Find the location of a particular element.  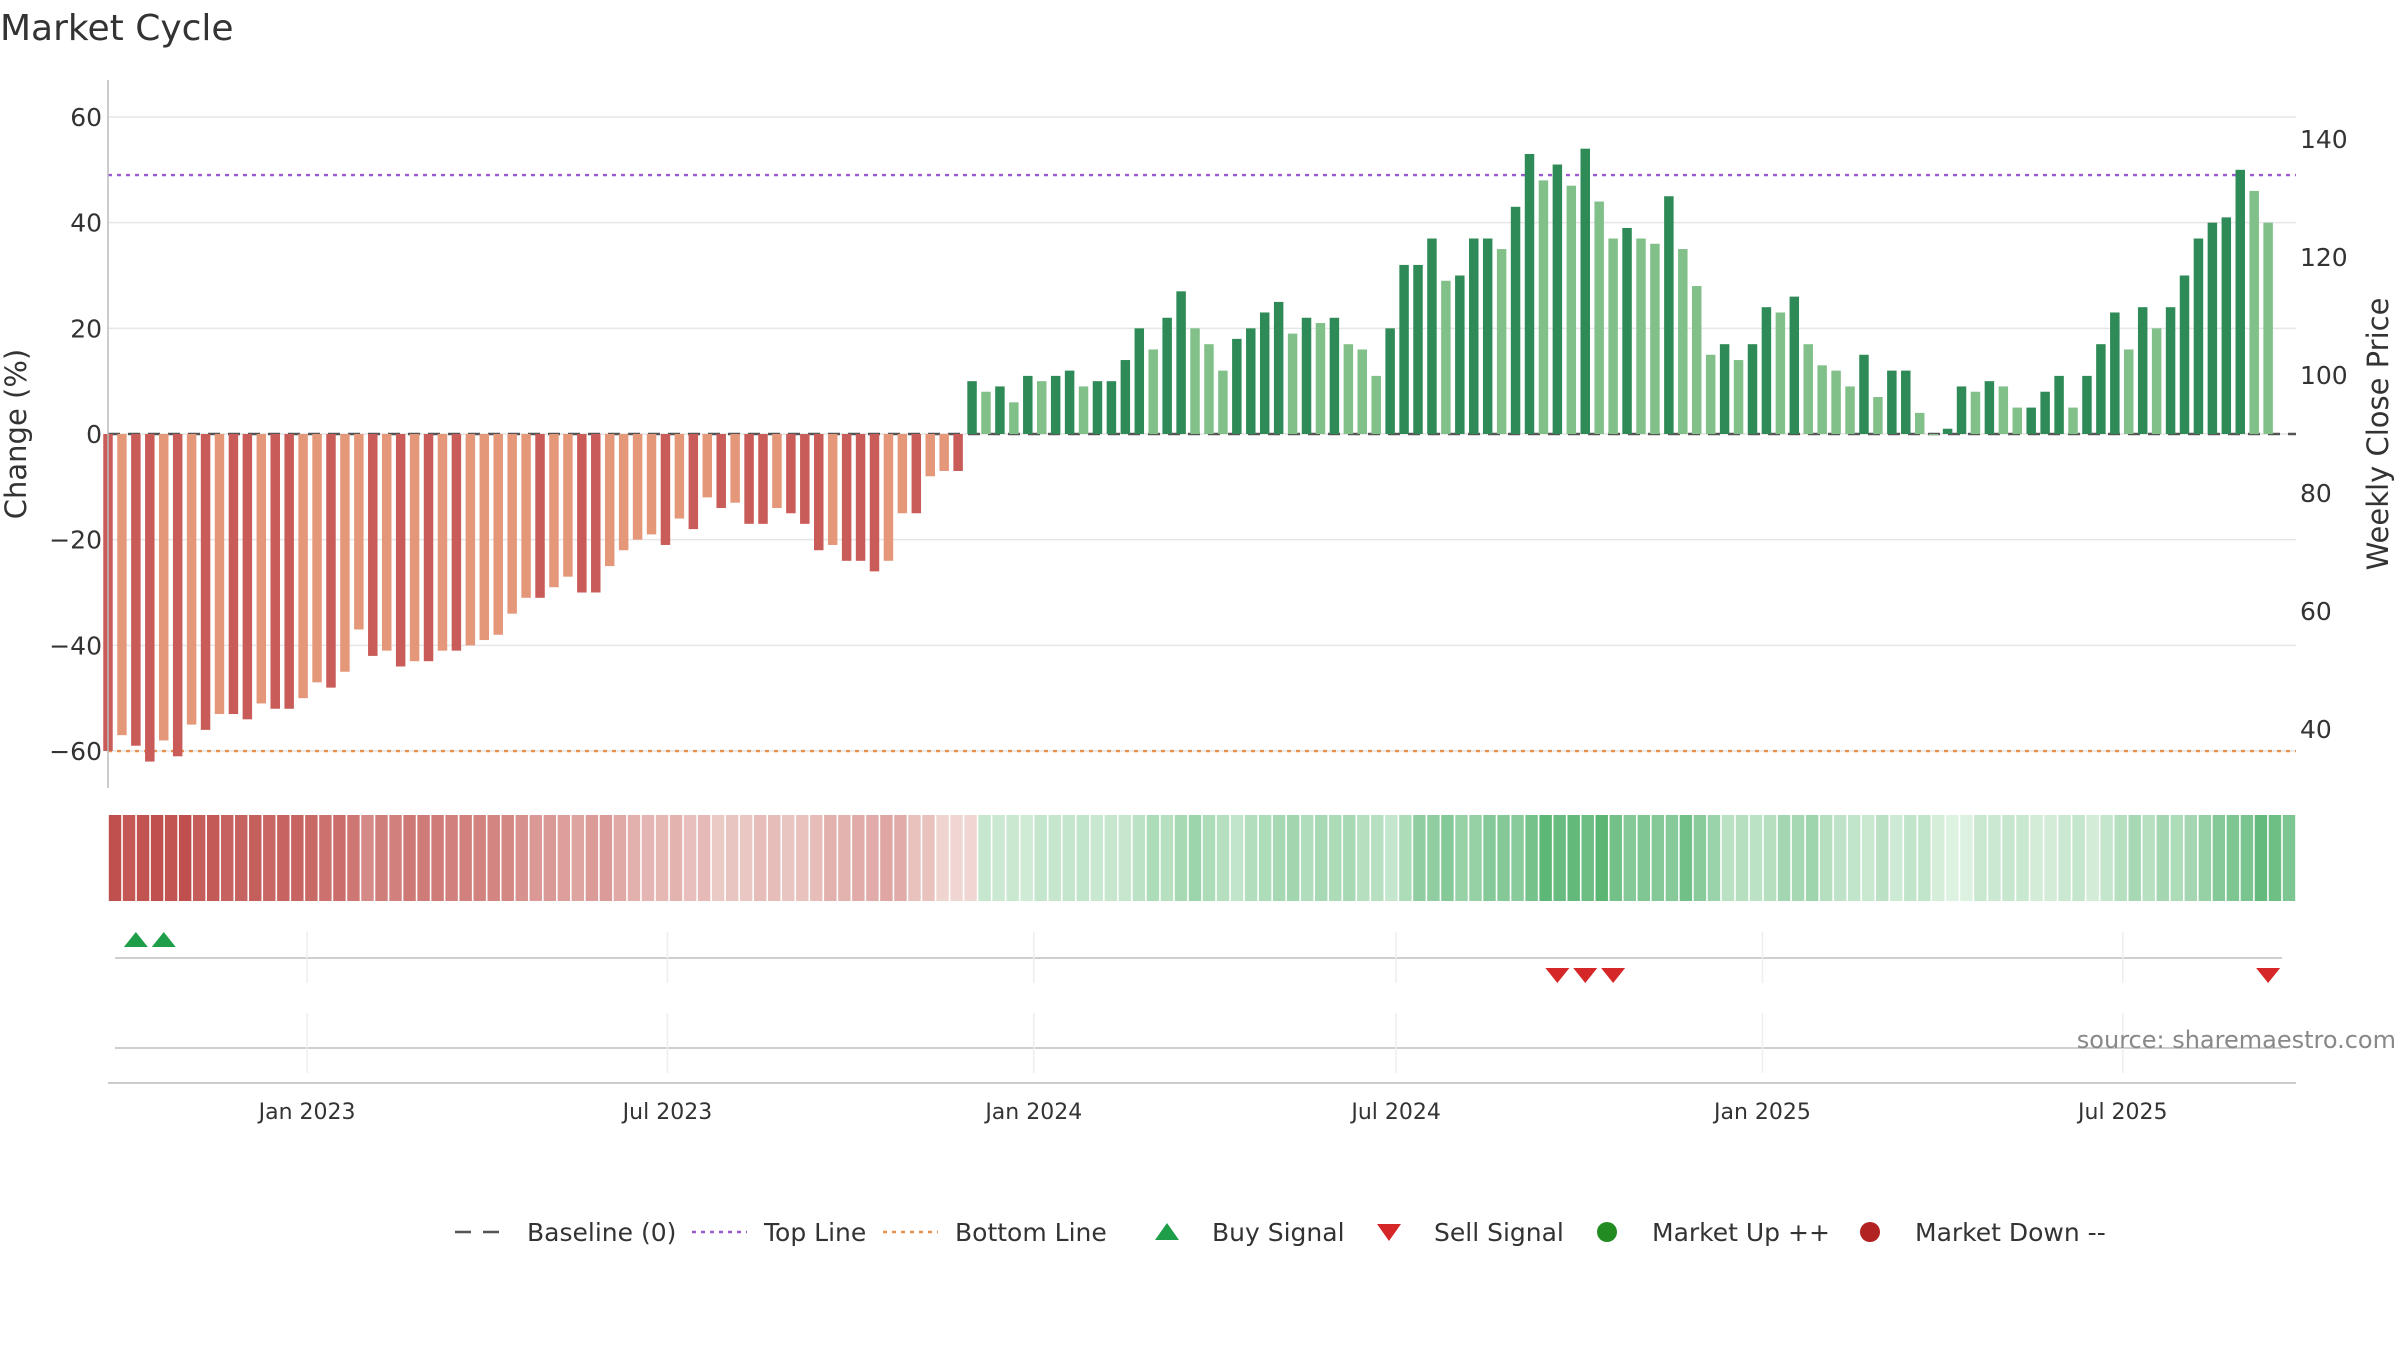

legend-item: Top Line is located at coordinates (779, 1232).